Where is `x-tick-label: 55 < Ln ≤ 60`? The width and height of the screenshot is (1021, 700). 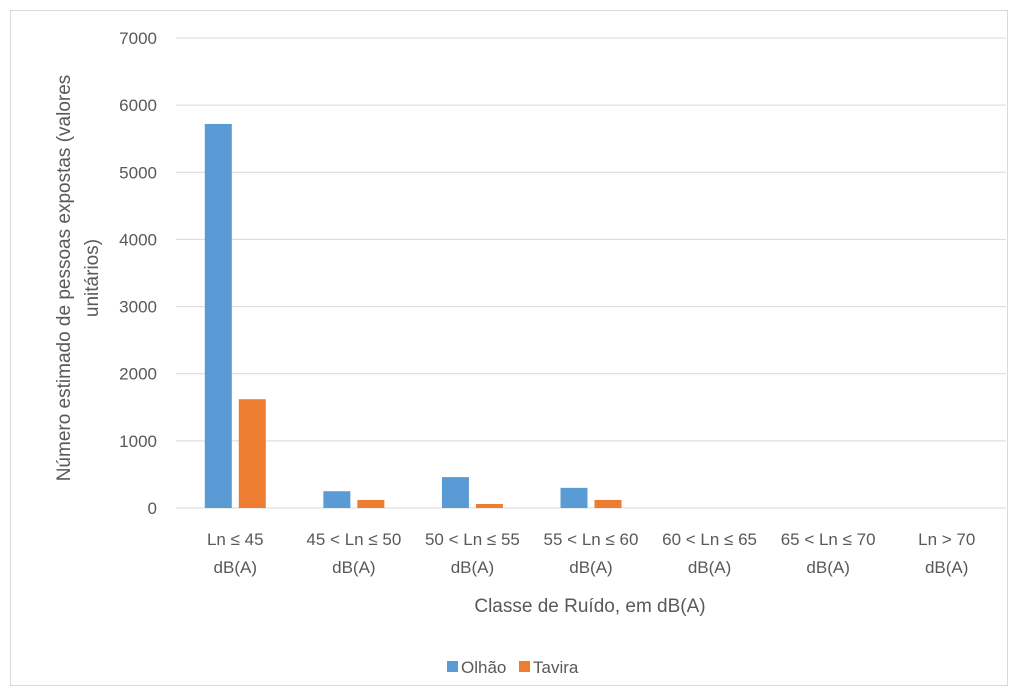 x-tick-label: 55 < Ln ≤ 60 is located at coordinates (591, 539).